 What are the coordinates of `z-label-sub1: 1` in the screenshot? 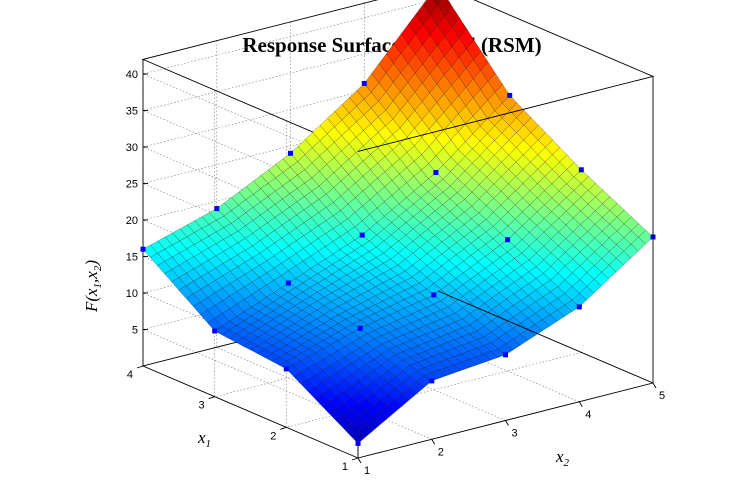 It's located at (98, 286).